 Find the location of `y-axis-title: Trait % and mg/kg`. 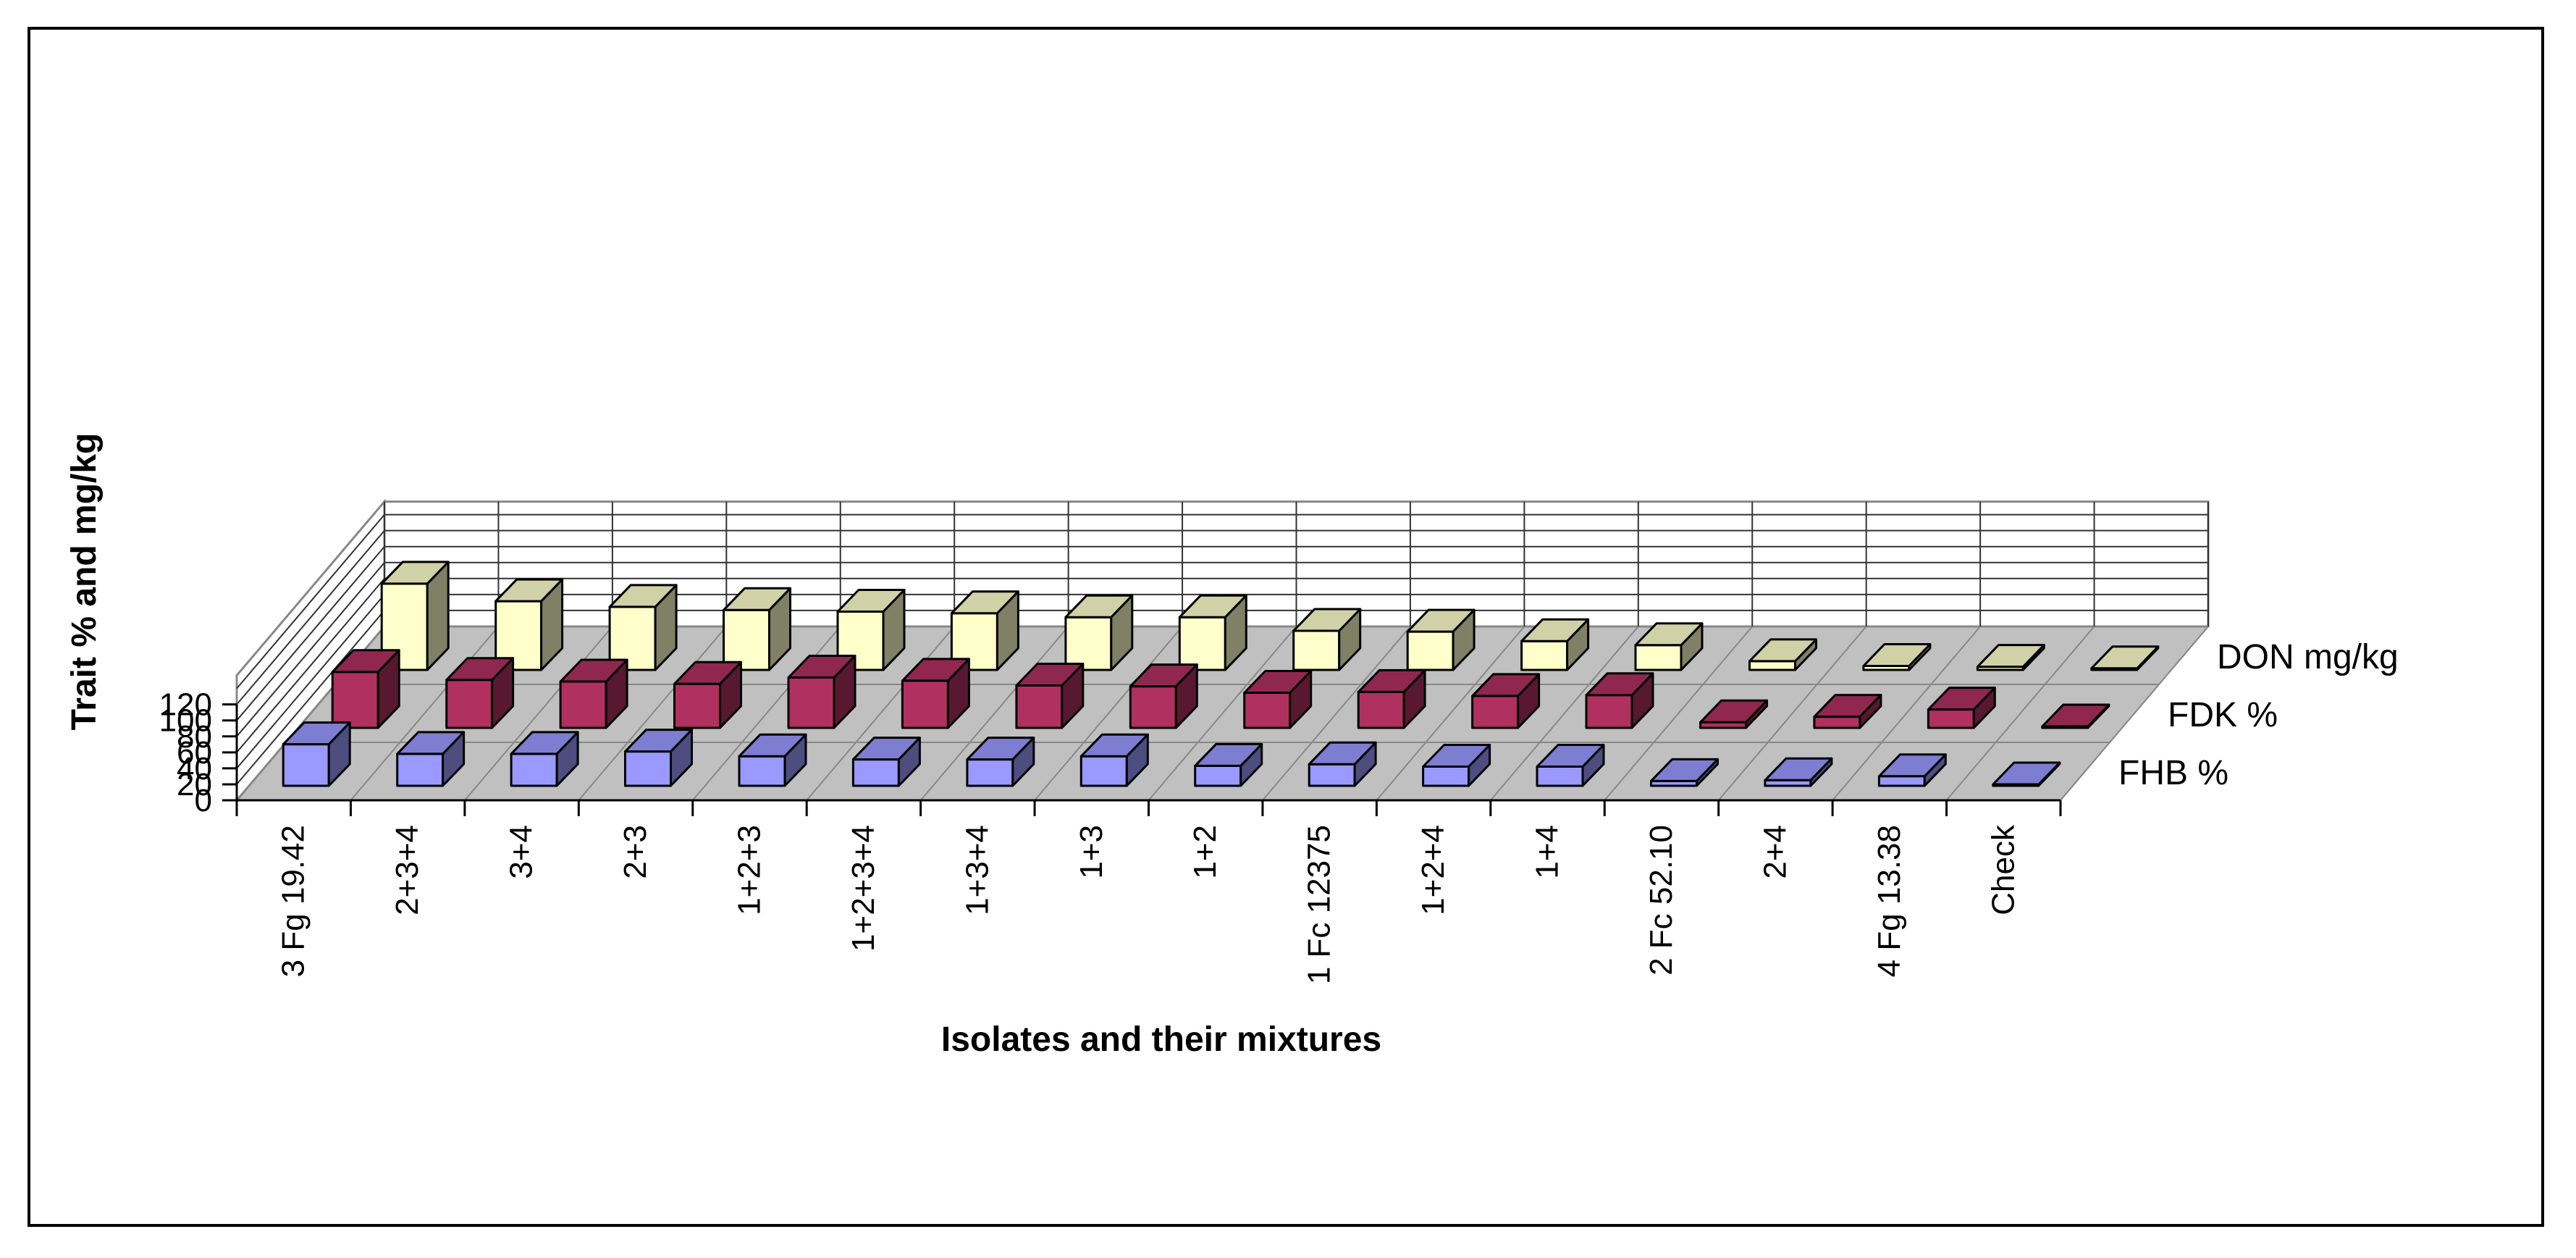

y-axis-title: Trait % and mg/kg is located at coordinates (84, 582).